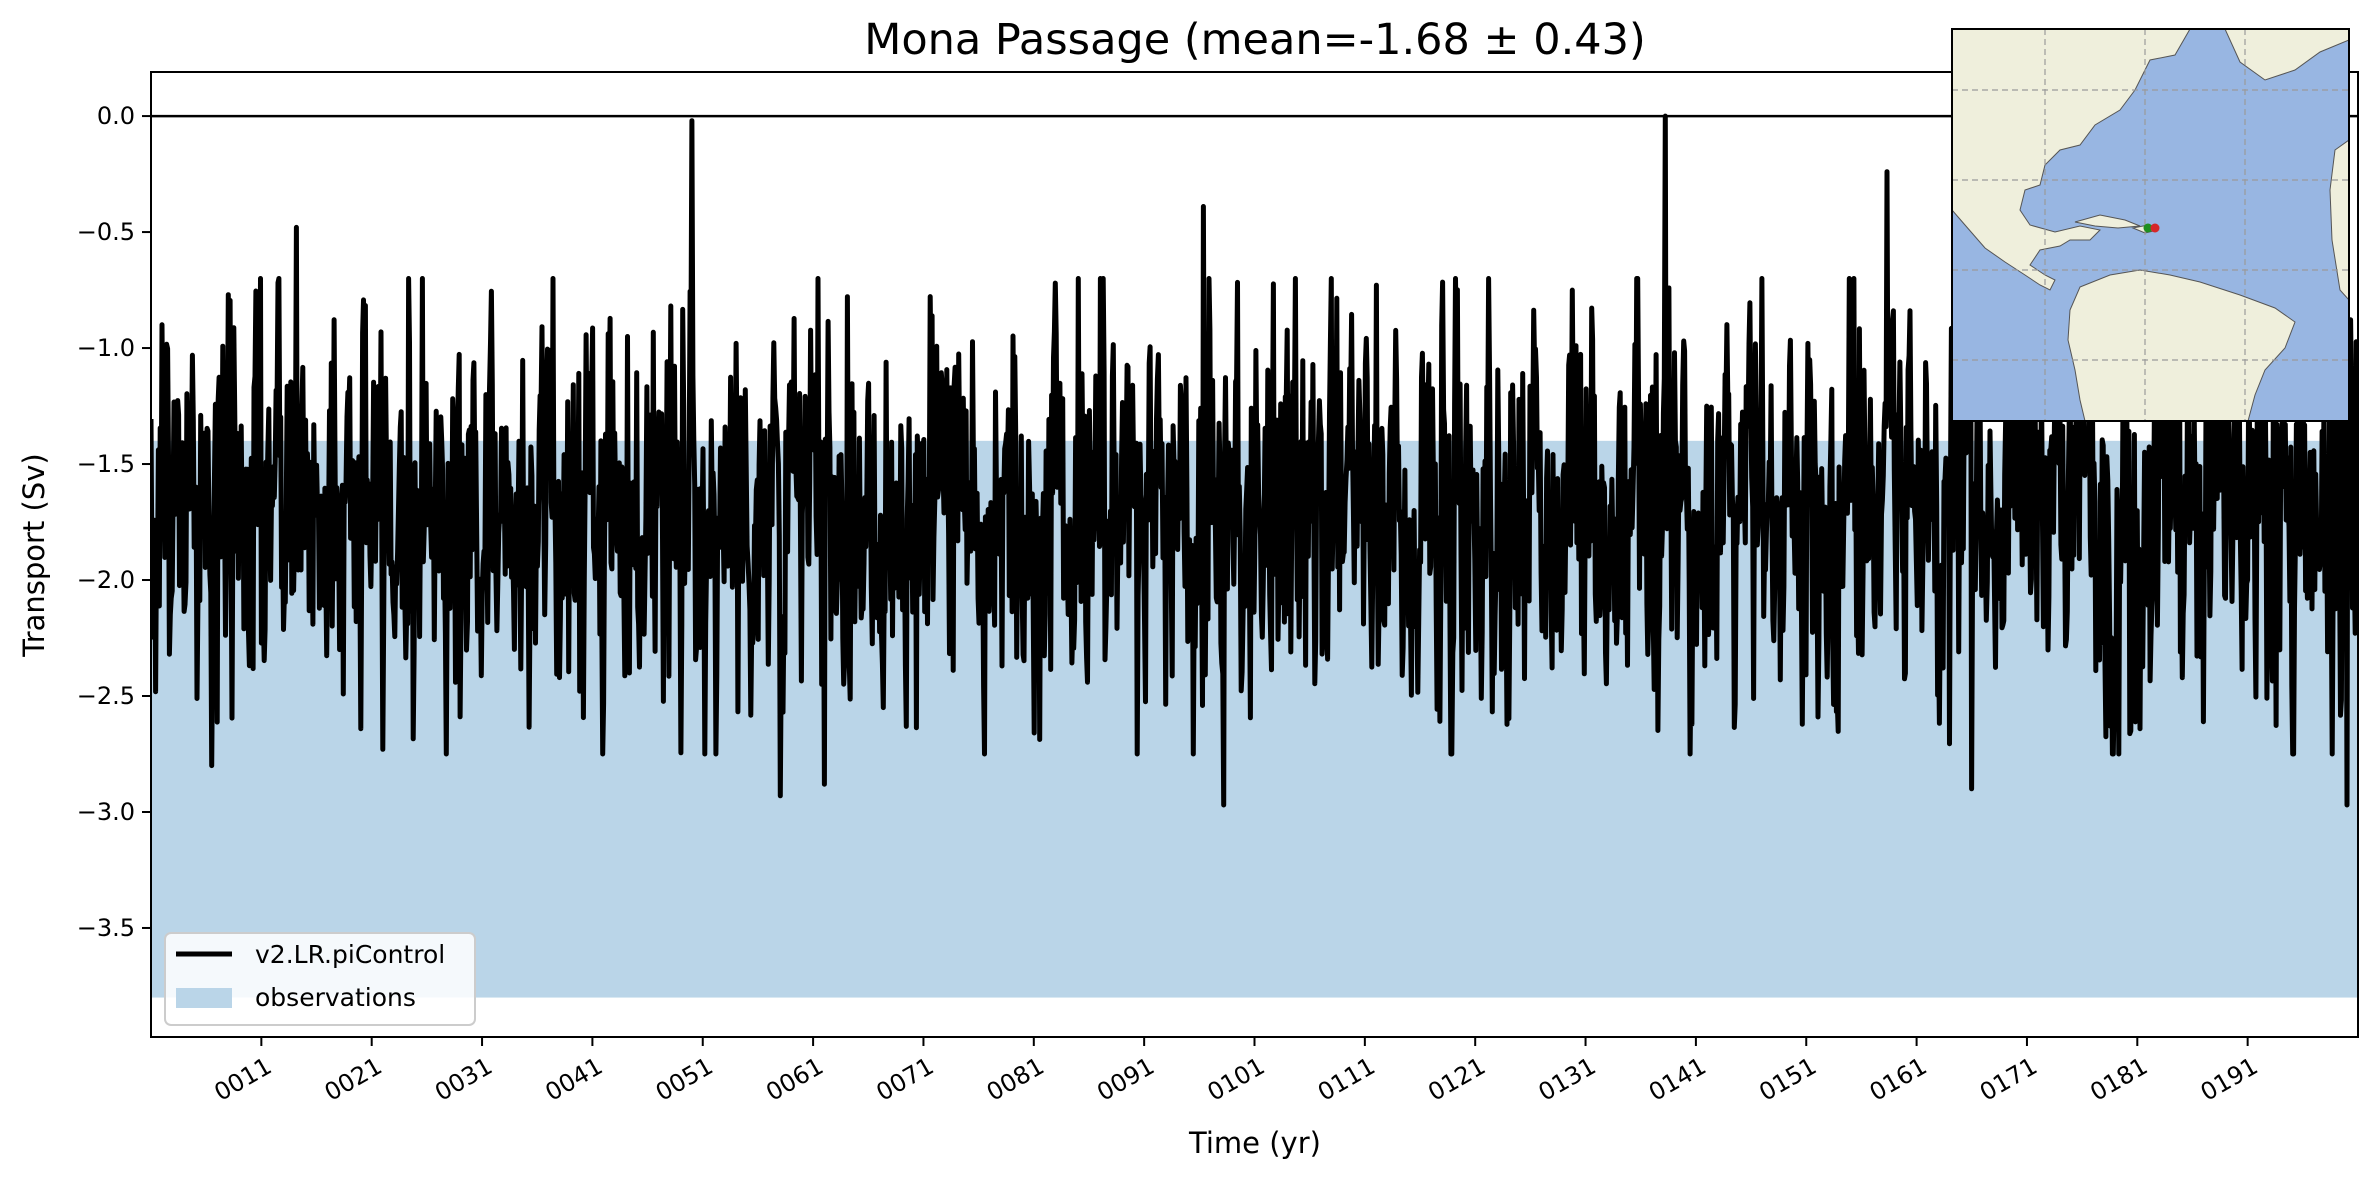 The width and height of the screenshot is (2379, 1184). I want to click on x-tick-label: 0051, so click(684, 1079).